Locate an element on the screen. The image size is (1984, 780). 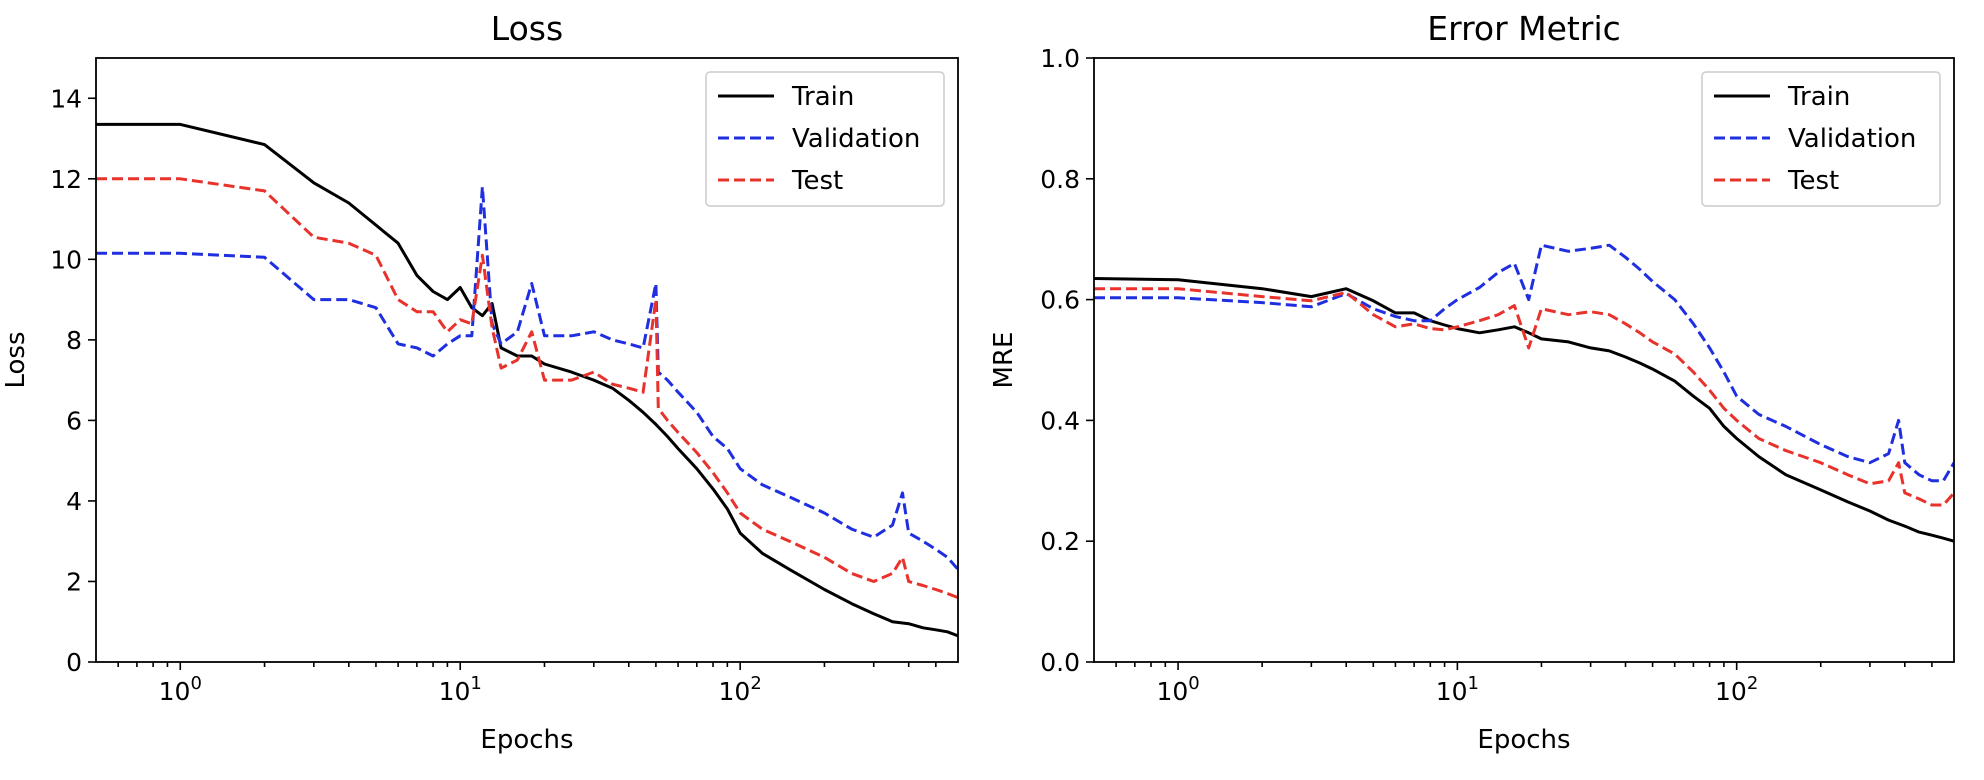
chart-0-ytick-label: 0 is located at coordinates (74, 662).